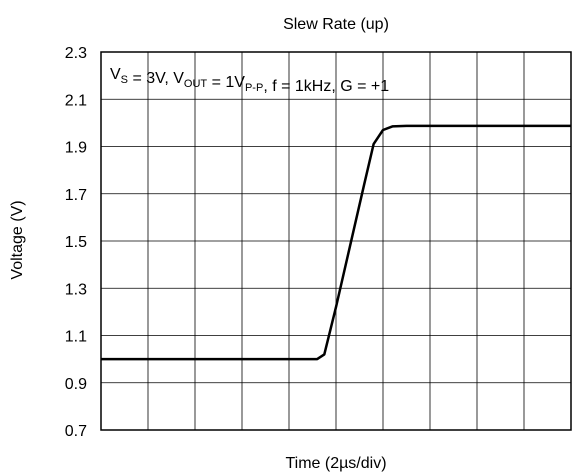 This screenshot has width=572, height=476. I want to click on y-tick-label: 2.1, so click(76, 100).